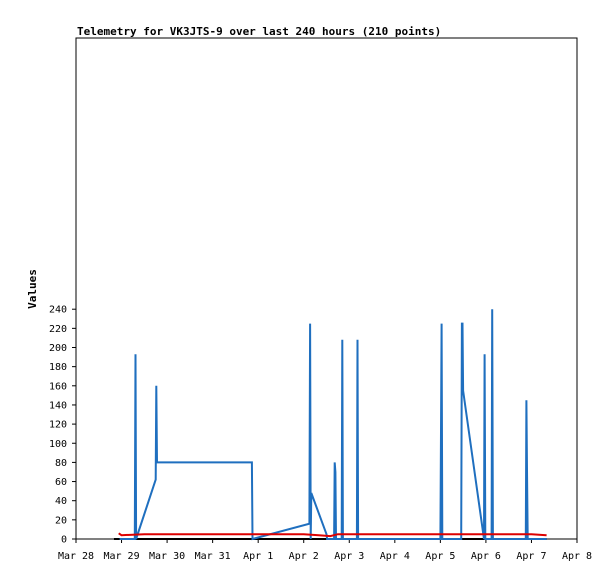 This screenshot has width=615, height=579. I want to click on y-tick-label: 200, so click(58, 348).